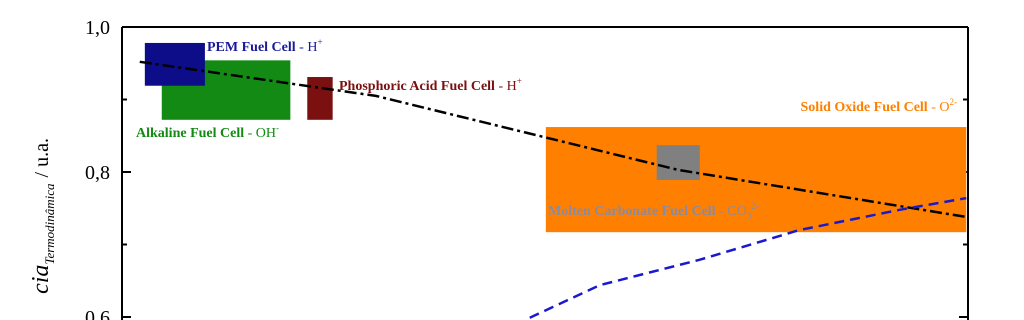 This screenshot has height=320, width=1024. What do you see at coordinates (97, 173) in the screenshot?
I see `y-tick-label: 0,8` at bounding box center [97, 173].